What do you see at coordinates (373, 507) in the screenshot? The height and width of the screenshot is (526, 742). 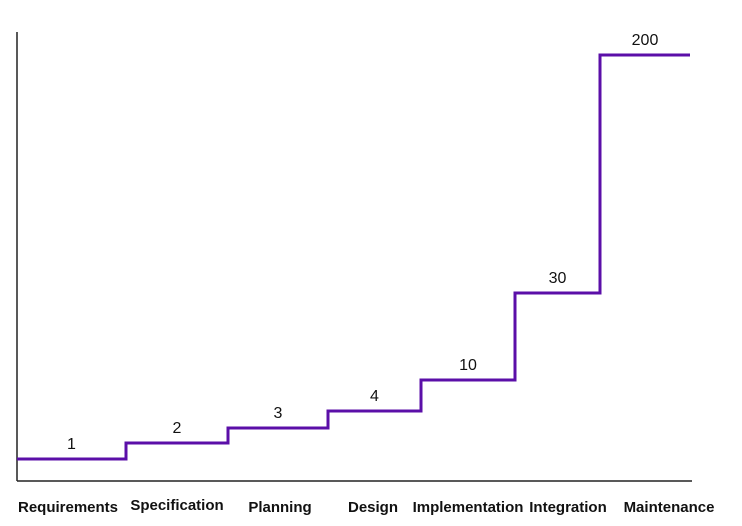 I see `category-label: Design` at bounding box center [373, 507].